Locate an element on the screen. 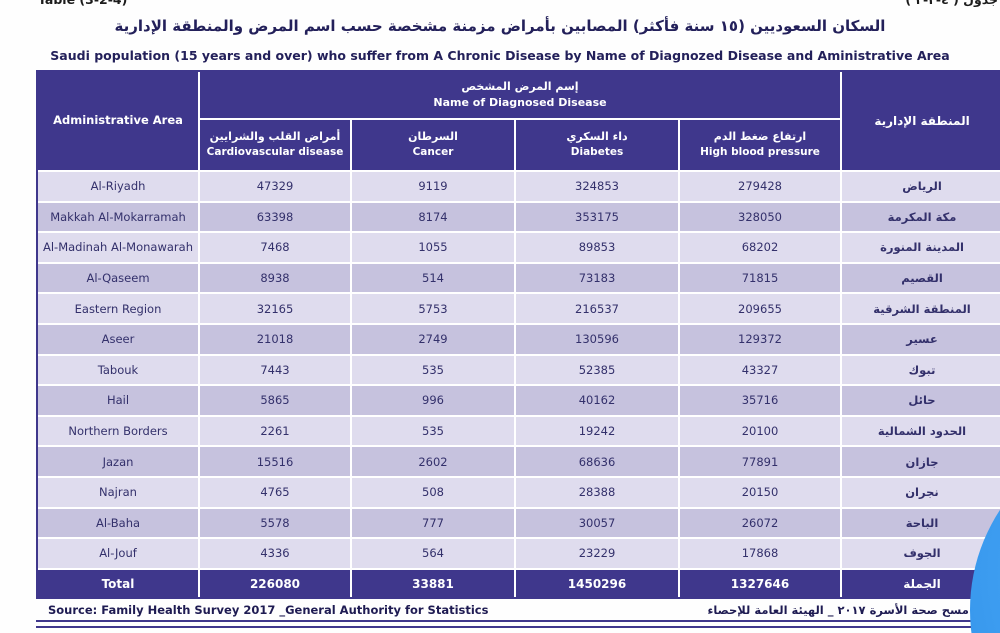 This screenshot has height=633, width=1000. area-name-en: Najran is located at coordinates (118, 492).